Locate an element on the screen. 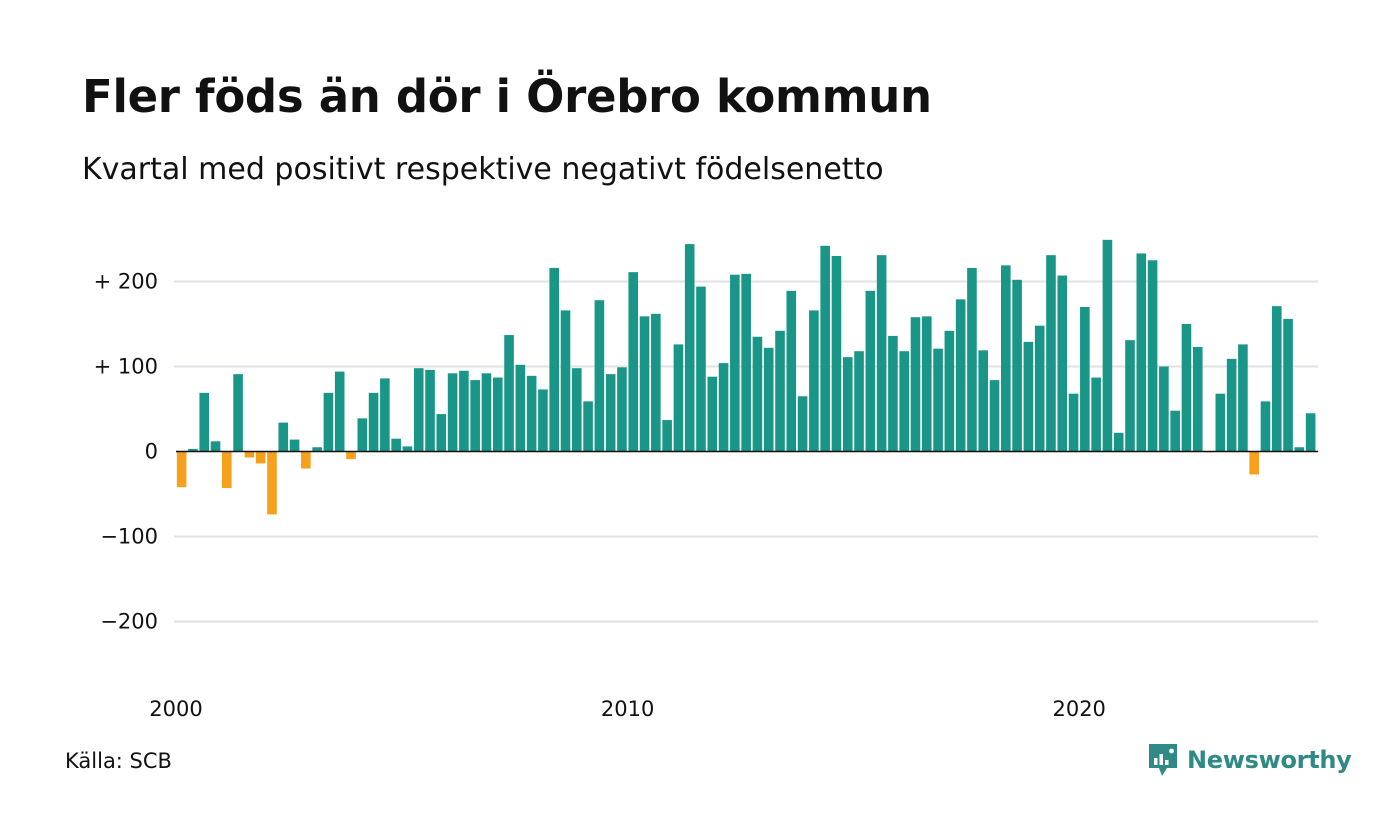  x-tick-label: 2010 is located at coordinates (627, 709).